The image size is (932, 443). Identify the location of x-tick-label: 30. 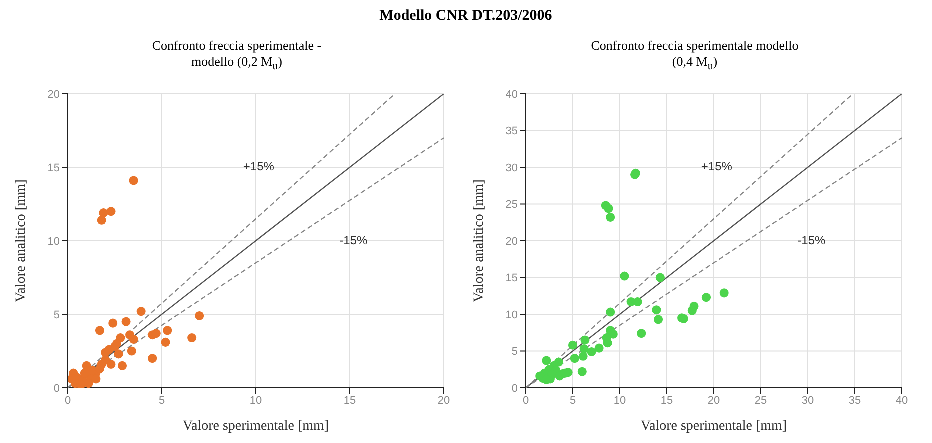
(808, 400).